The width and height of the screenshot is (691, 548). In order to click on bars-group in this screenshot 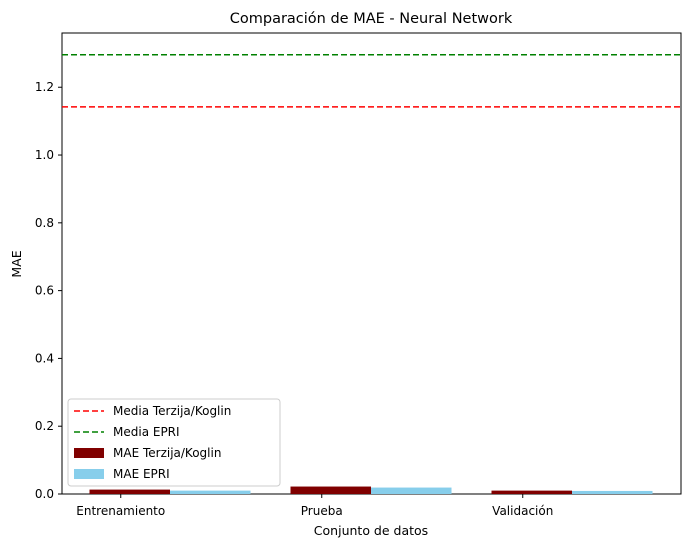, I will do `click(371, 490)`.